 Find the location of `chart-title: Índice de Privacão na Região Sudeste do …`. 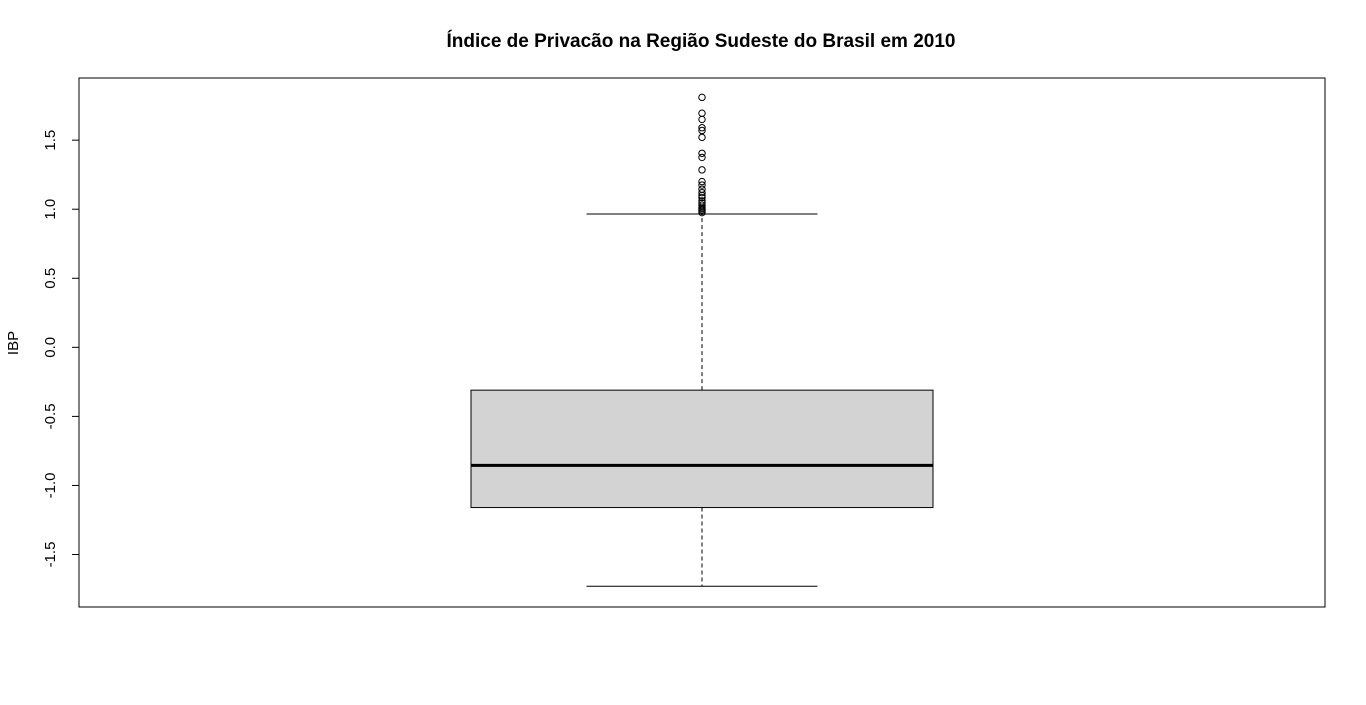

chart-title: Índice de Privacão na Região Sudeste do … is located at coordinates (701, 41).